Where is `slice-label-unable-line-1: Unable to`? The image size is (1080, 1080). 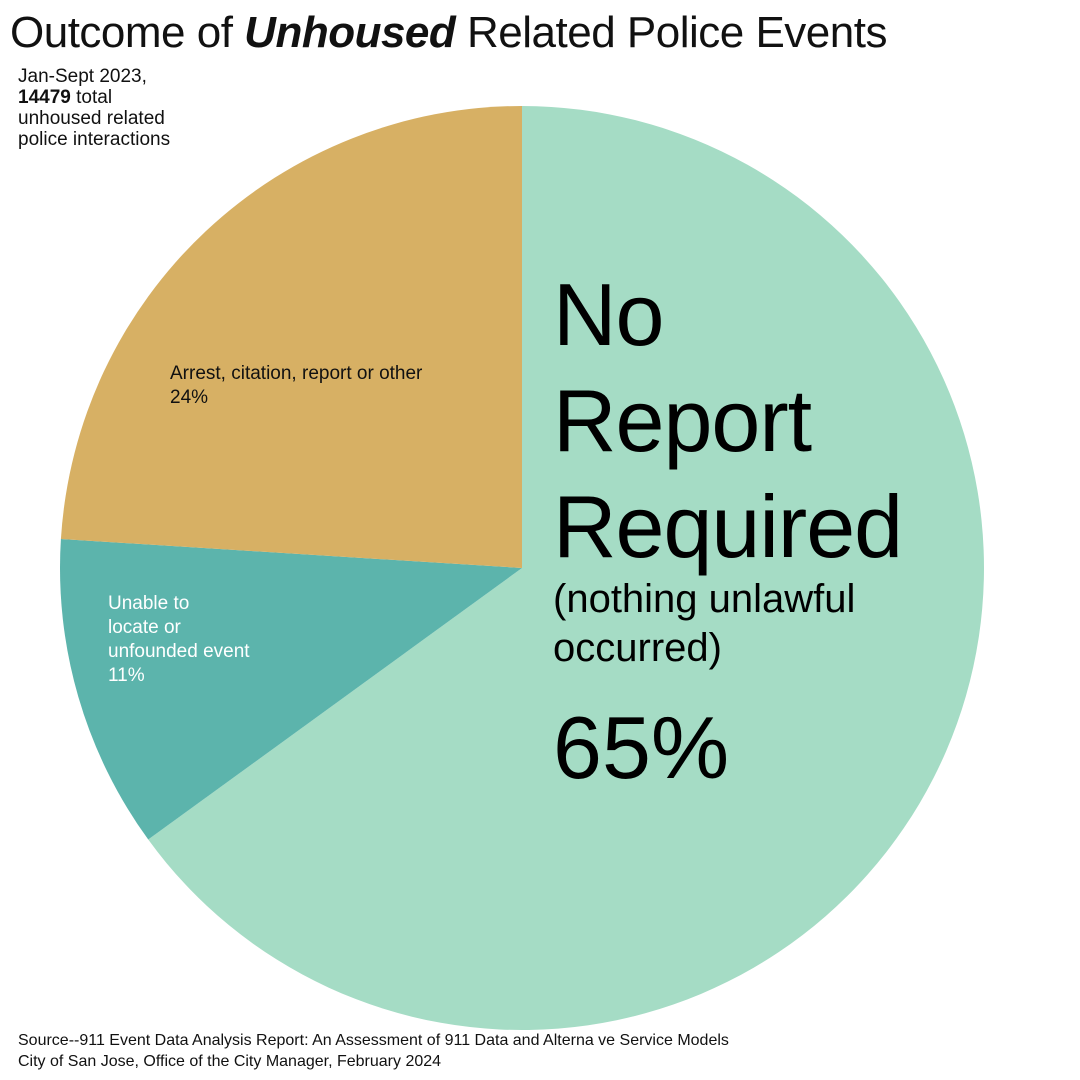
slice-label-unable-line-1: Unable to is located at coordinates (149, 603).